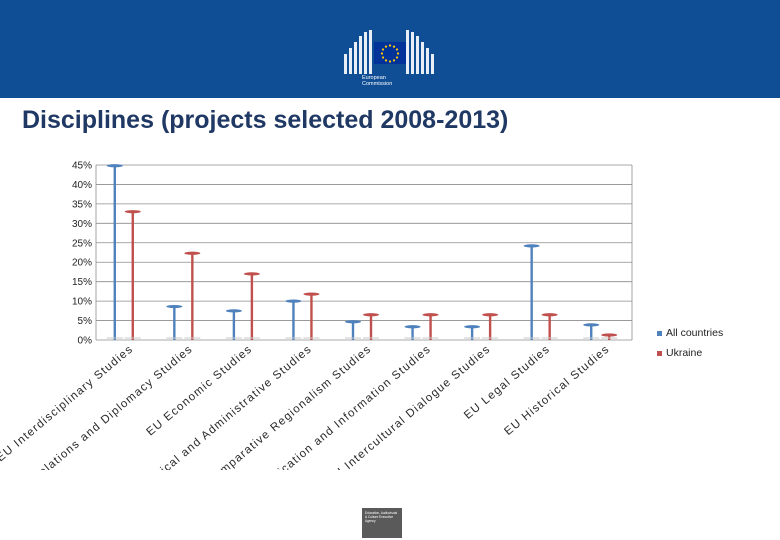 This screenshot has width=780, height=540. What do you see at coordinates (82, 166) in the screenshot?
I see `y-tick-label: 45%` at bounding box center [82, 166].